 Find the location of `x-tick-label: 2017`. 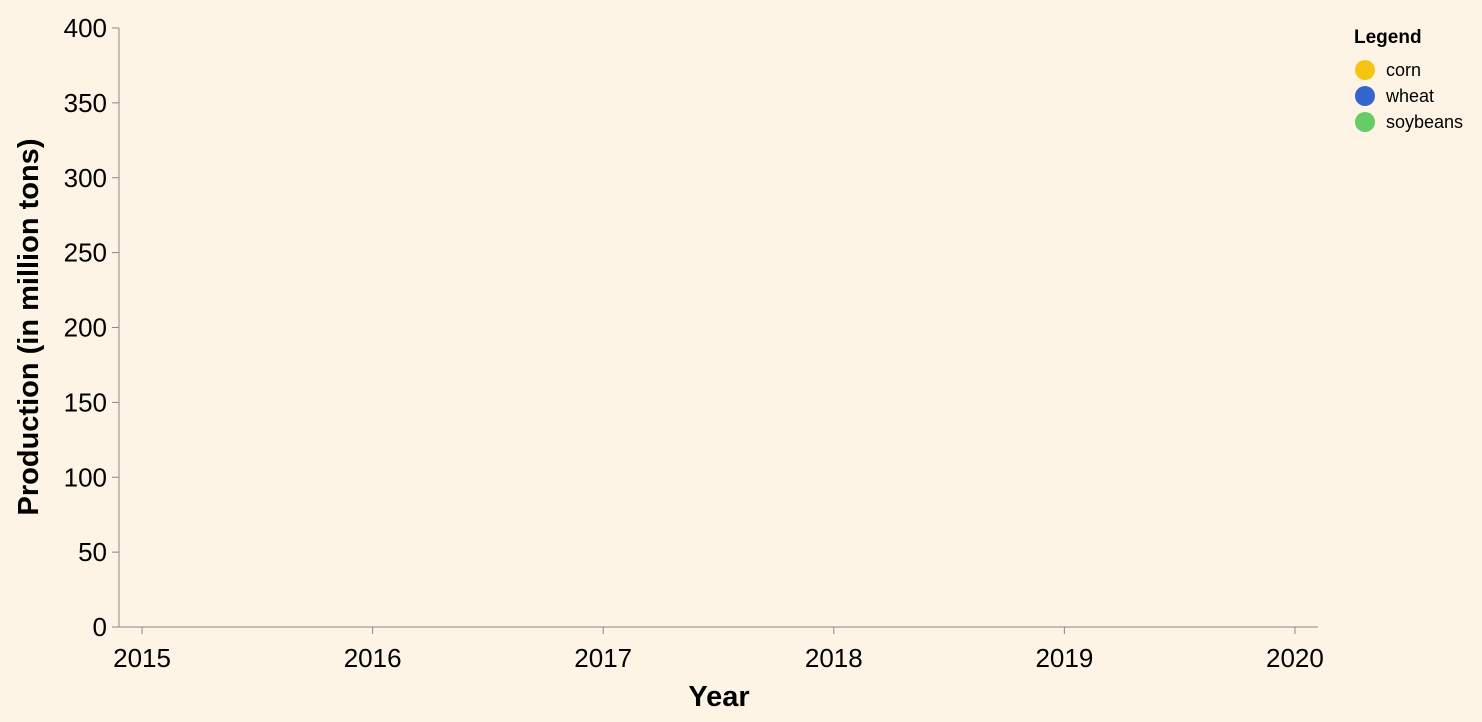

x-tick-label: 2017 is located at coordinates (603, 658).